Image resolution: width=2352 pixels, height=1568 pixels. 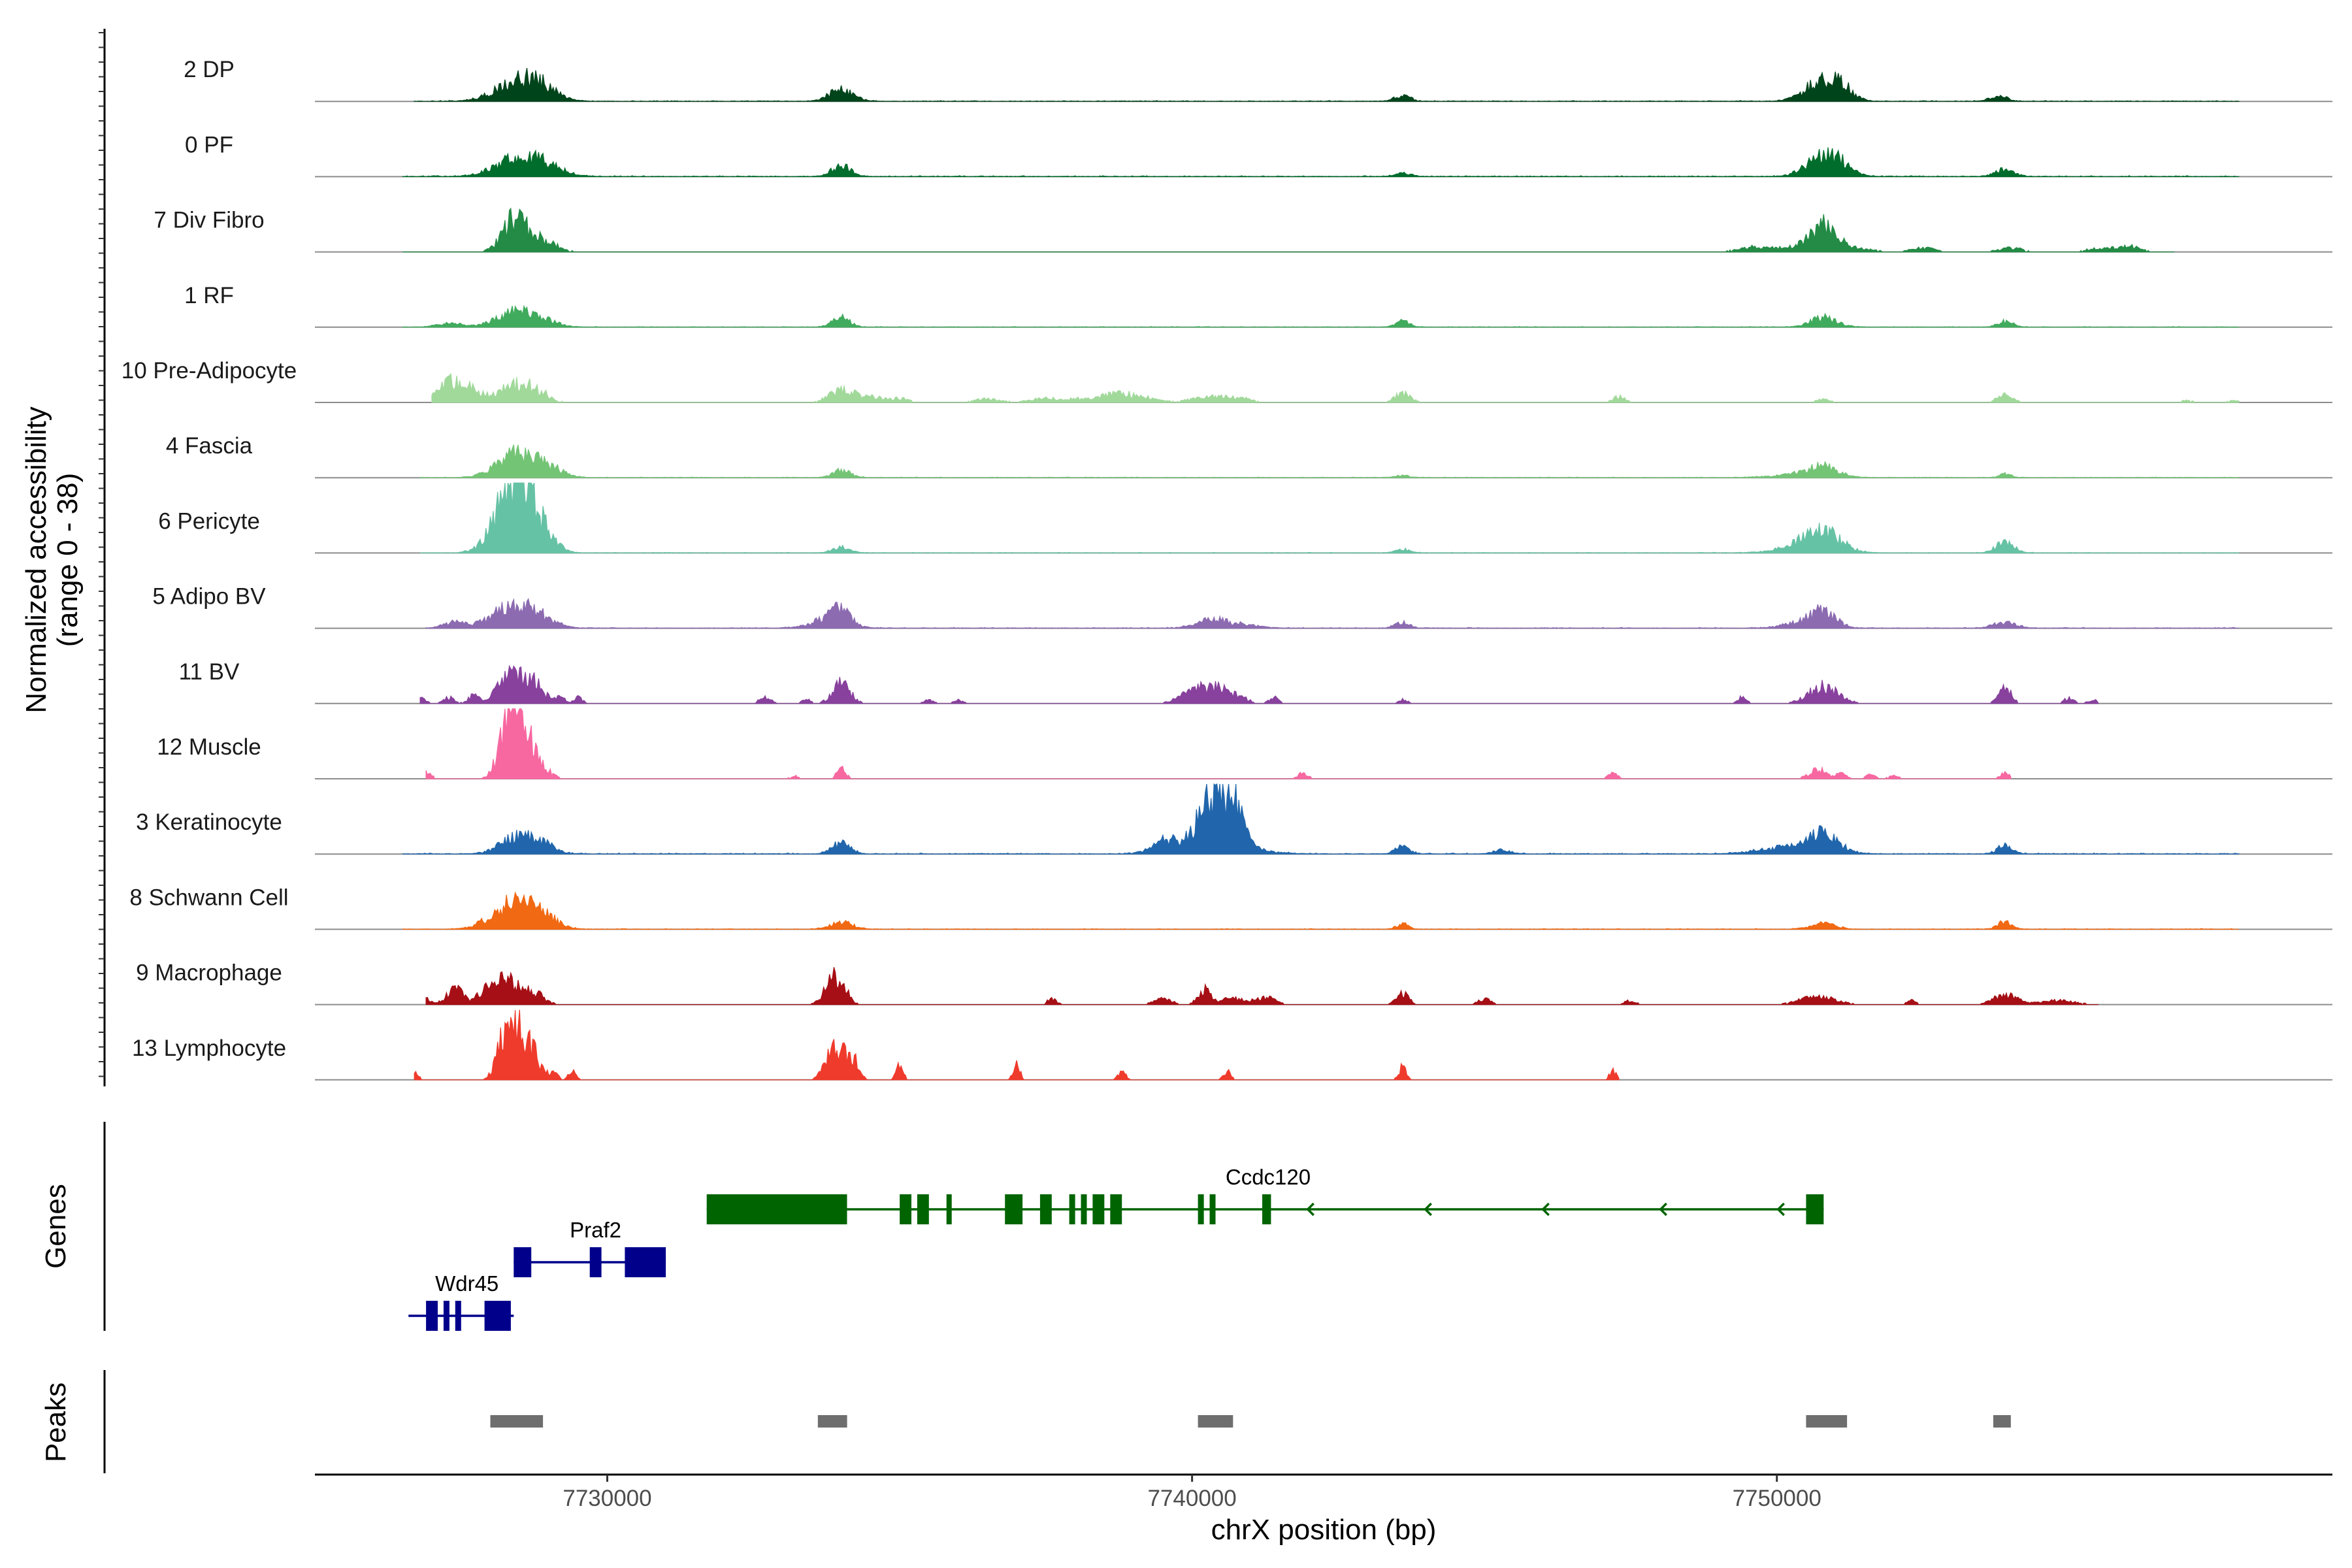 I want to click on x-axis: 7730000 7740000 7750000, so click(x=1323, y=1492).